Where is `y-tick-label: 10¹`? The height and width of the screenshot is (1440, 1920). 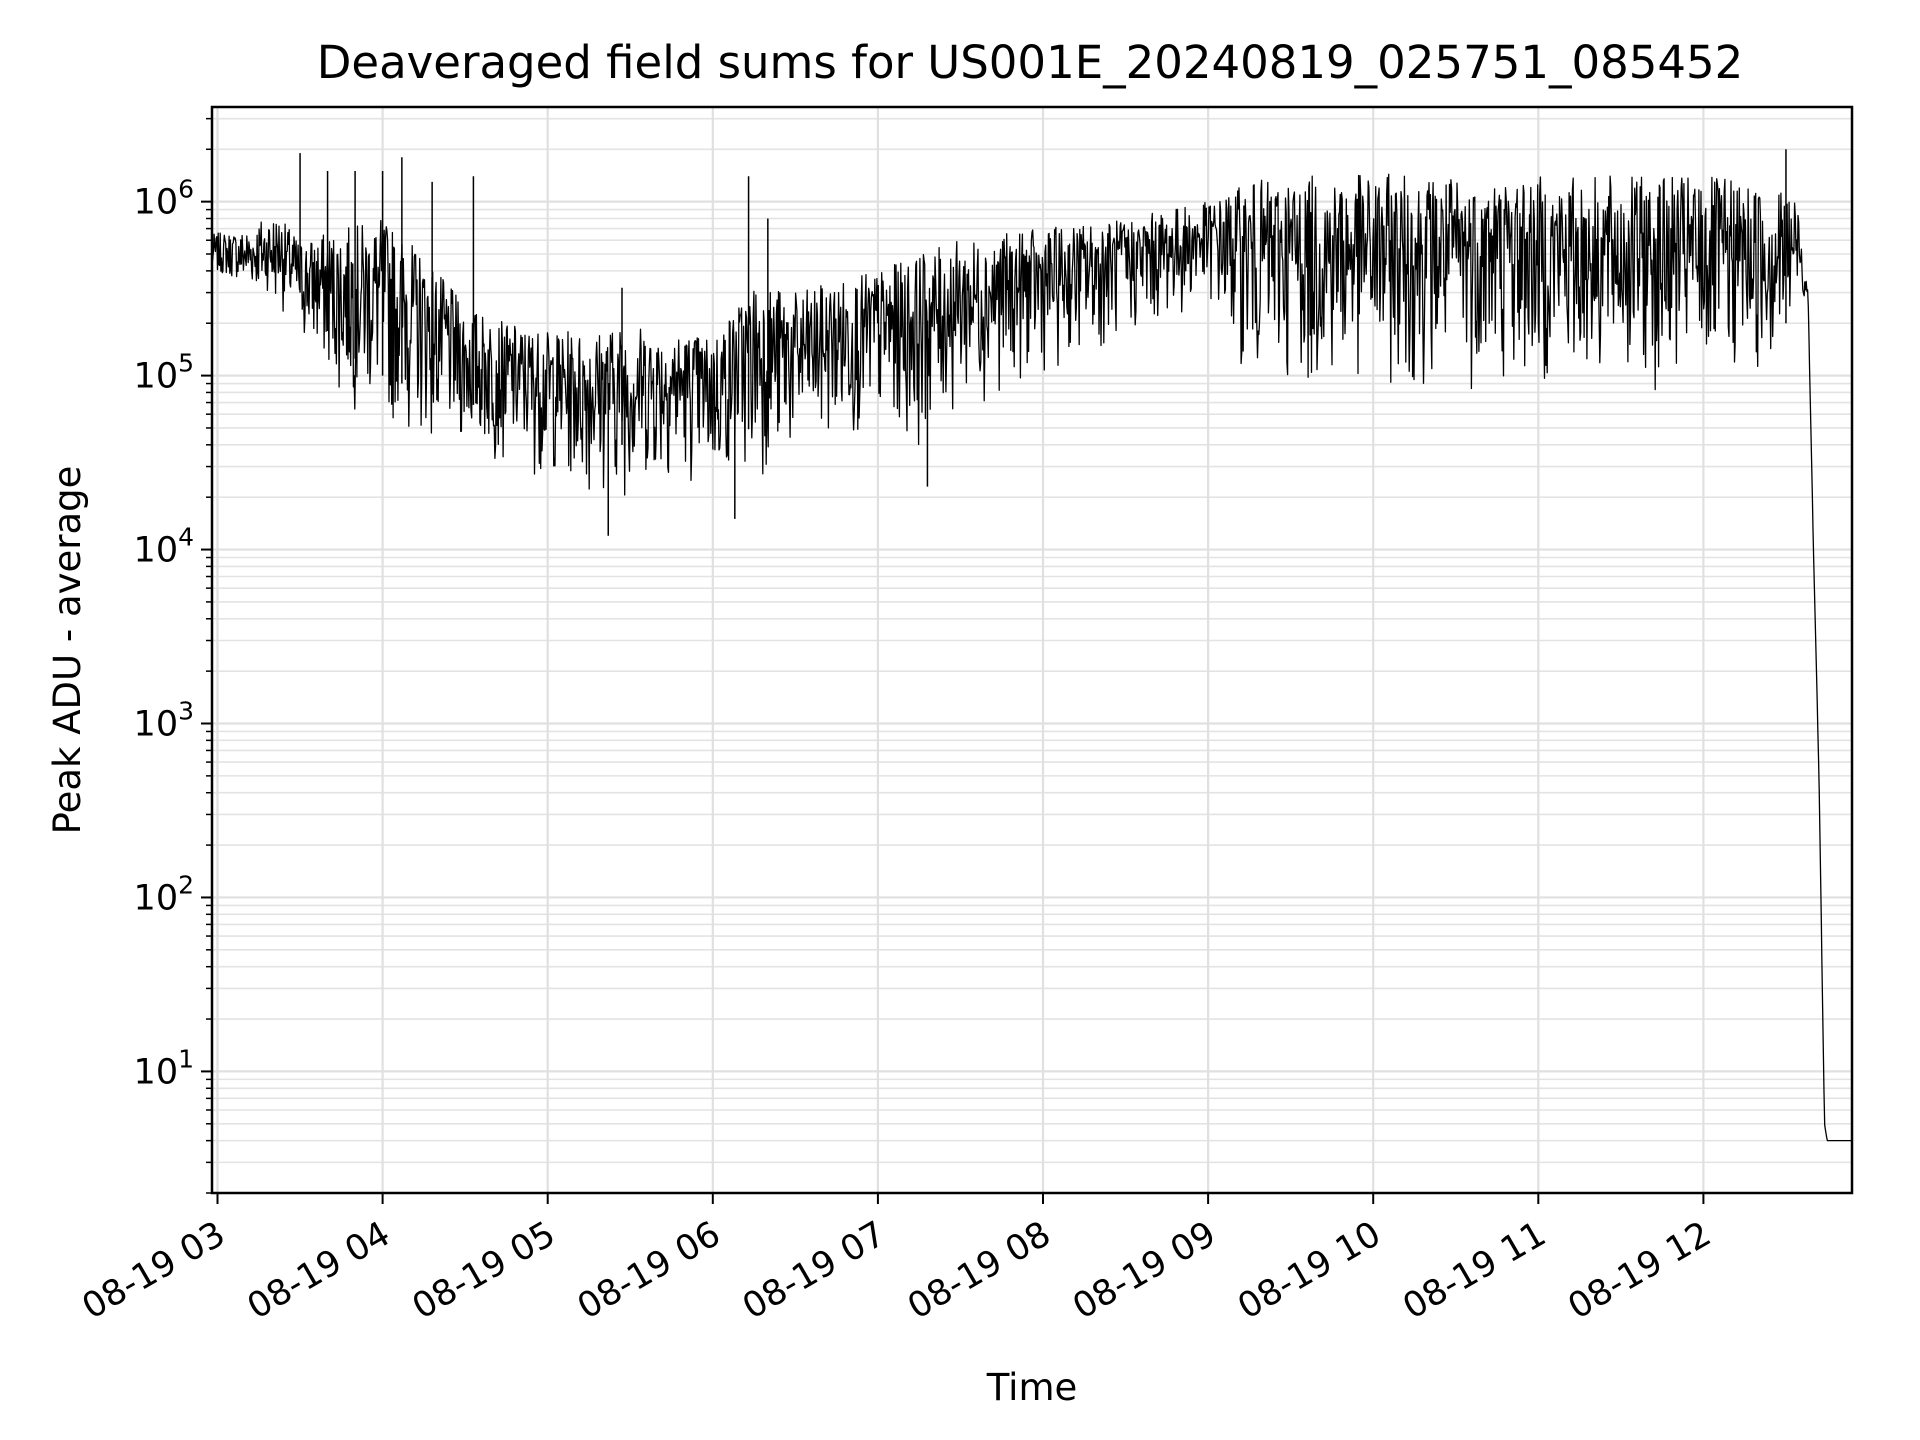
y-tick-label: 10¹ is located at coordinates (164, 1068).